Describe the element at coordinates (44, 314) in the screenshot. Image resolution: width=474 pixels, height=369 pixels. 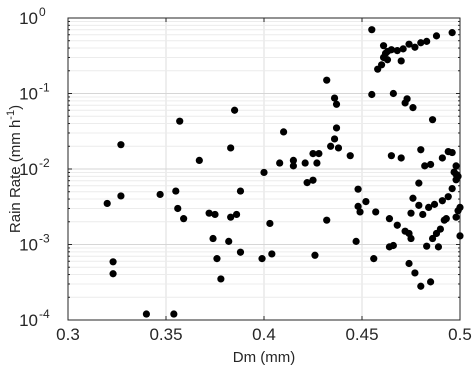
I see `y-tick-label-exponent: -4` at that location.